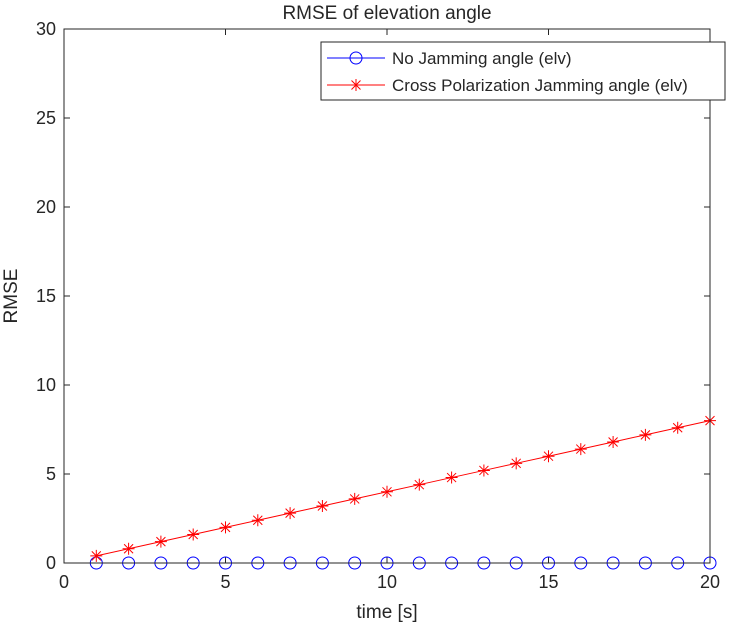 This screenshot has width=744, height=630. I want to click on x-tick-label: 5, so click(225, 582).